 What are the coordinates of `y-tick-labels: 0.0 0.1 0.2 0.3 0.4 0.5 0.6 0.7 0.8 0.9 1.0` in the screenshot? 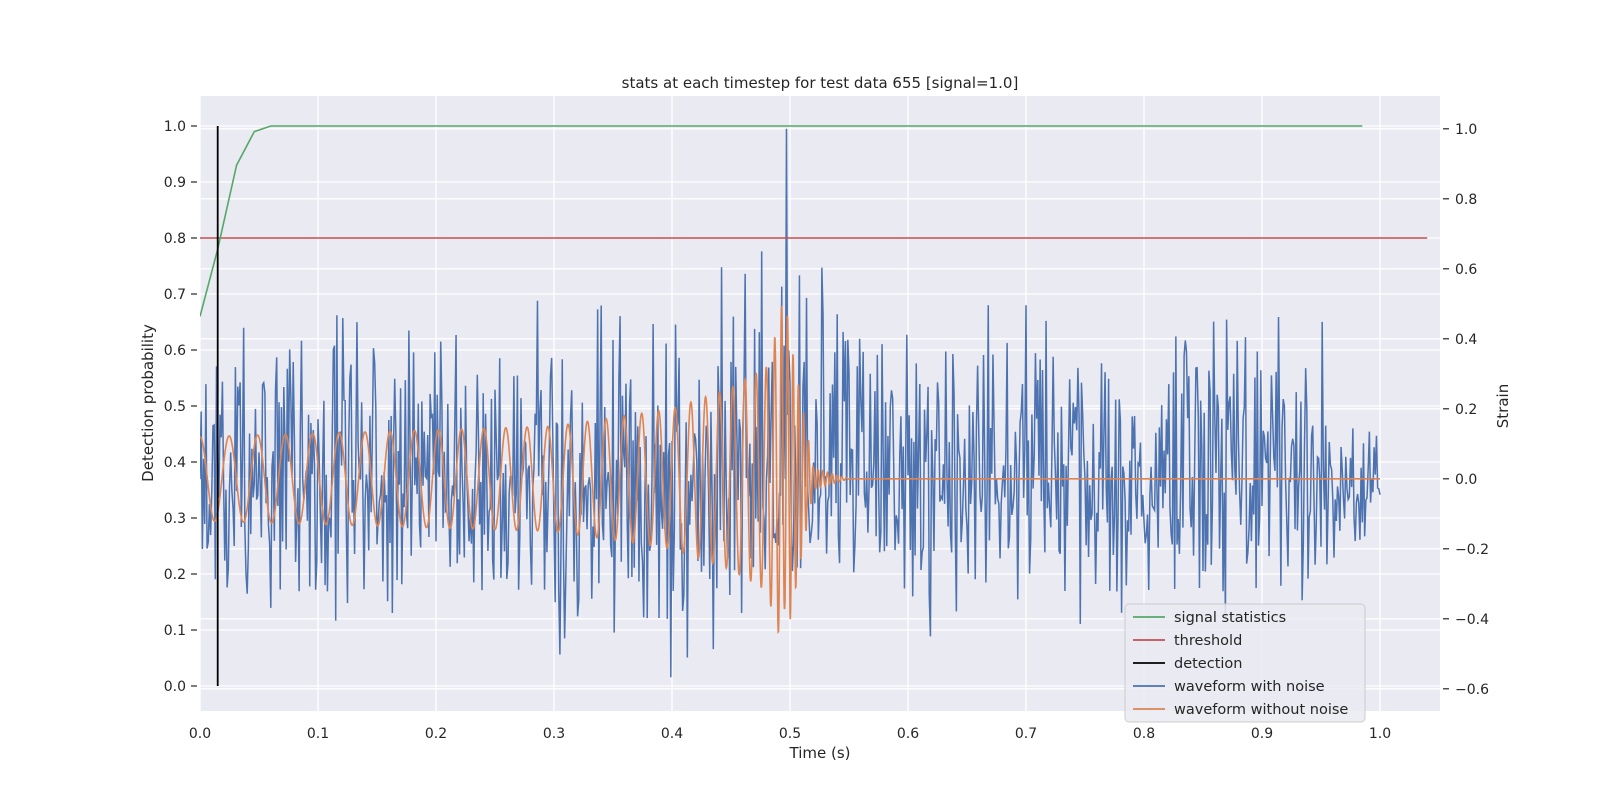 It's located at (180, 407).